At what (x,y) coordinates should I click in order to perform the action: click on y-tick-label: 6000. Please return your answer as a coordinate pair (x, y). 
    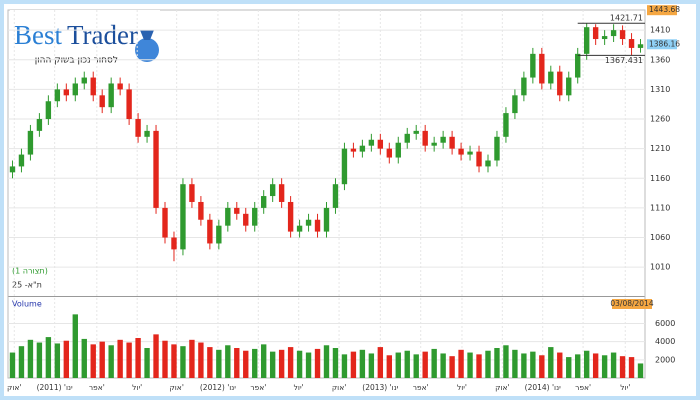
    Looking at the image, I should click on (665, 323).